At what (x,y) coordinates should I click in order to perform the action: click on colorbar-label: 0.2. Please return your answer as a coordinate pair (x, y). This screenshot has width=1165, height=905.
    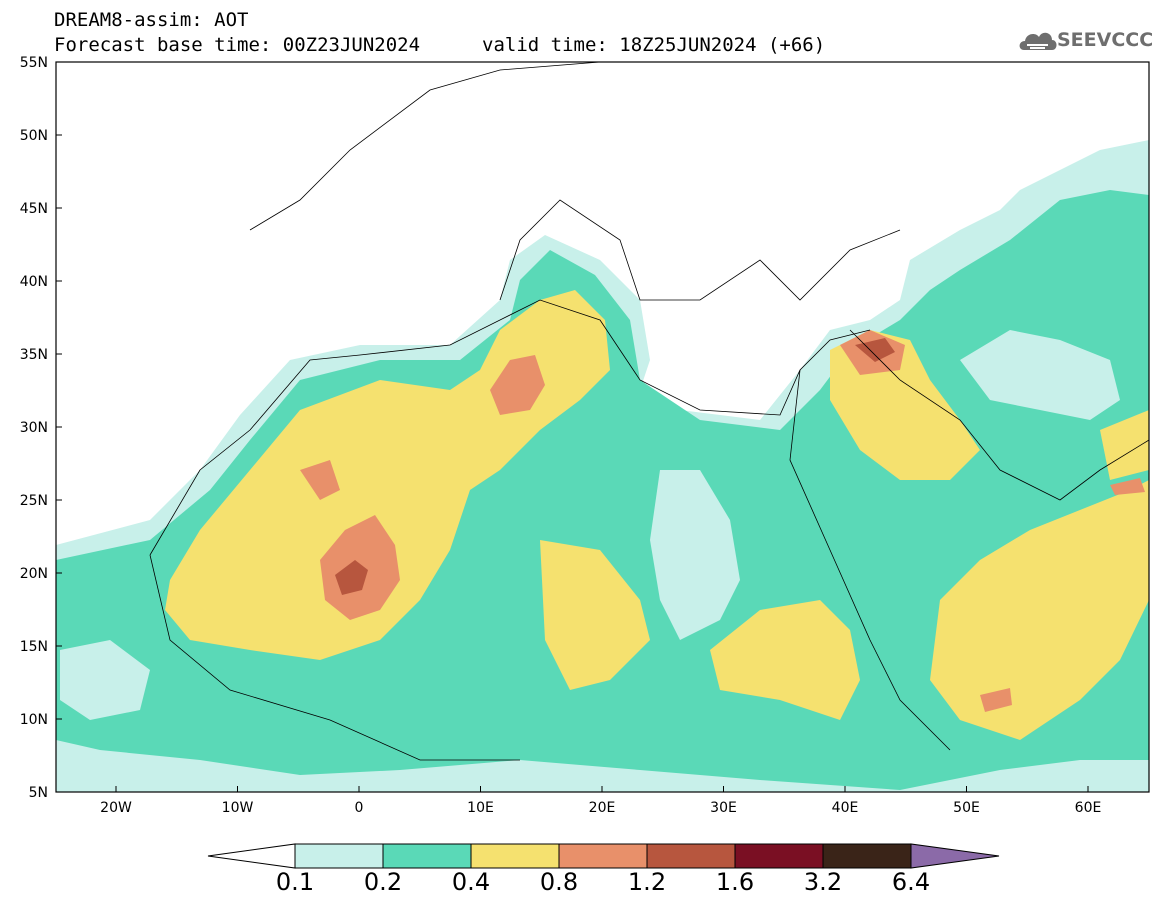
    Looking at the image, I should click on (383, 882).